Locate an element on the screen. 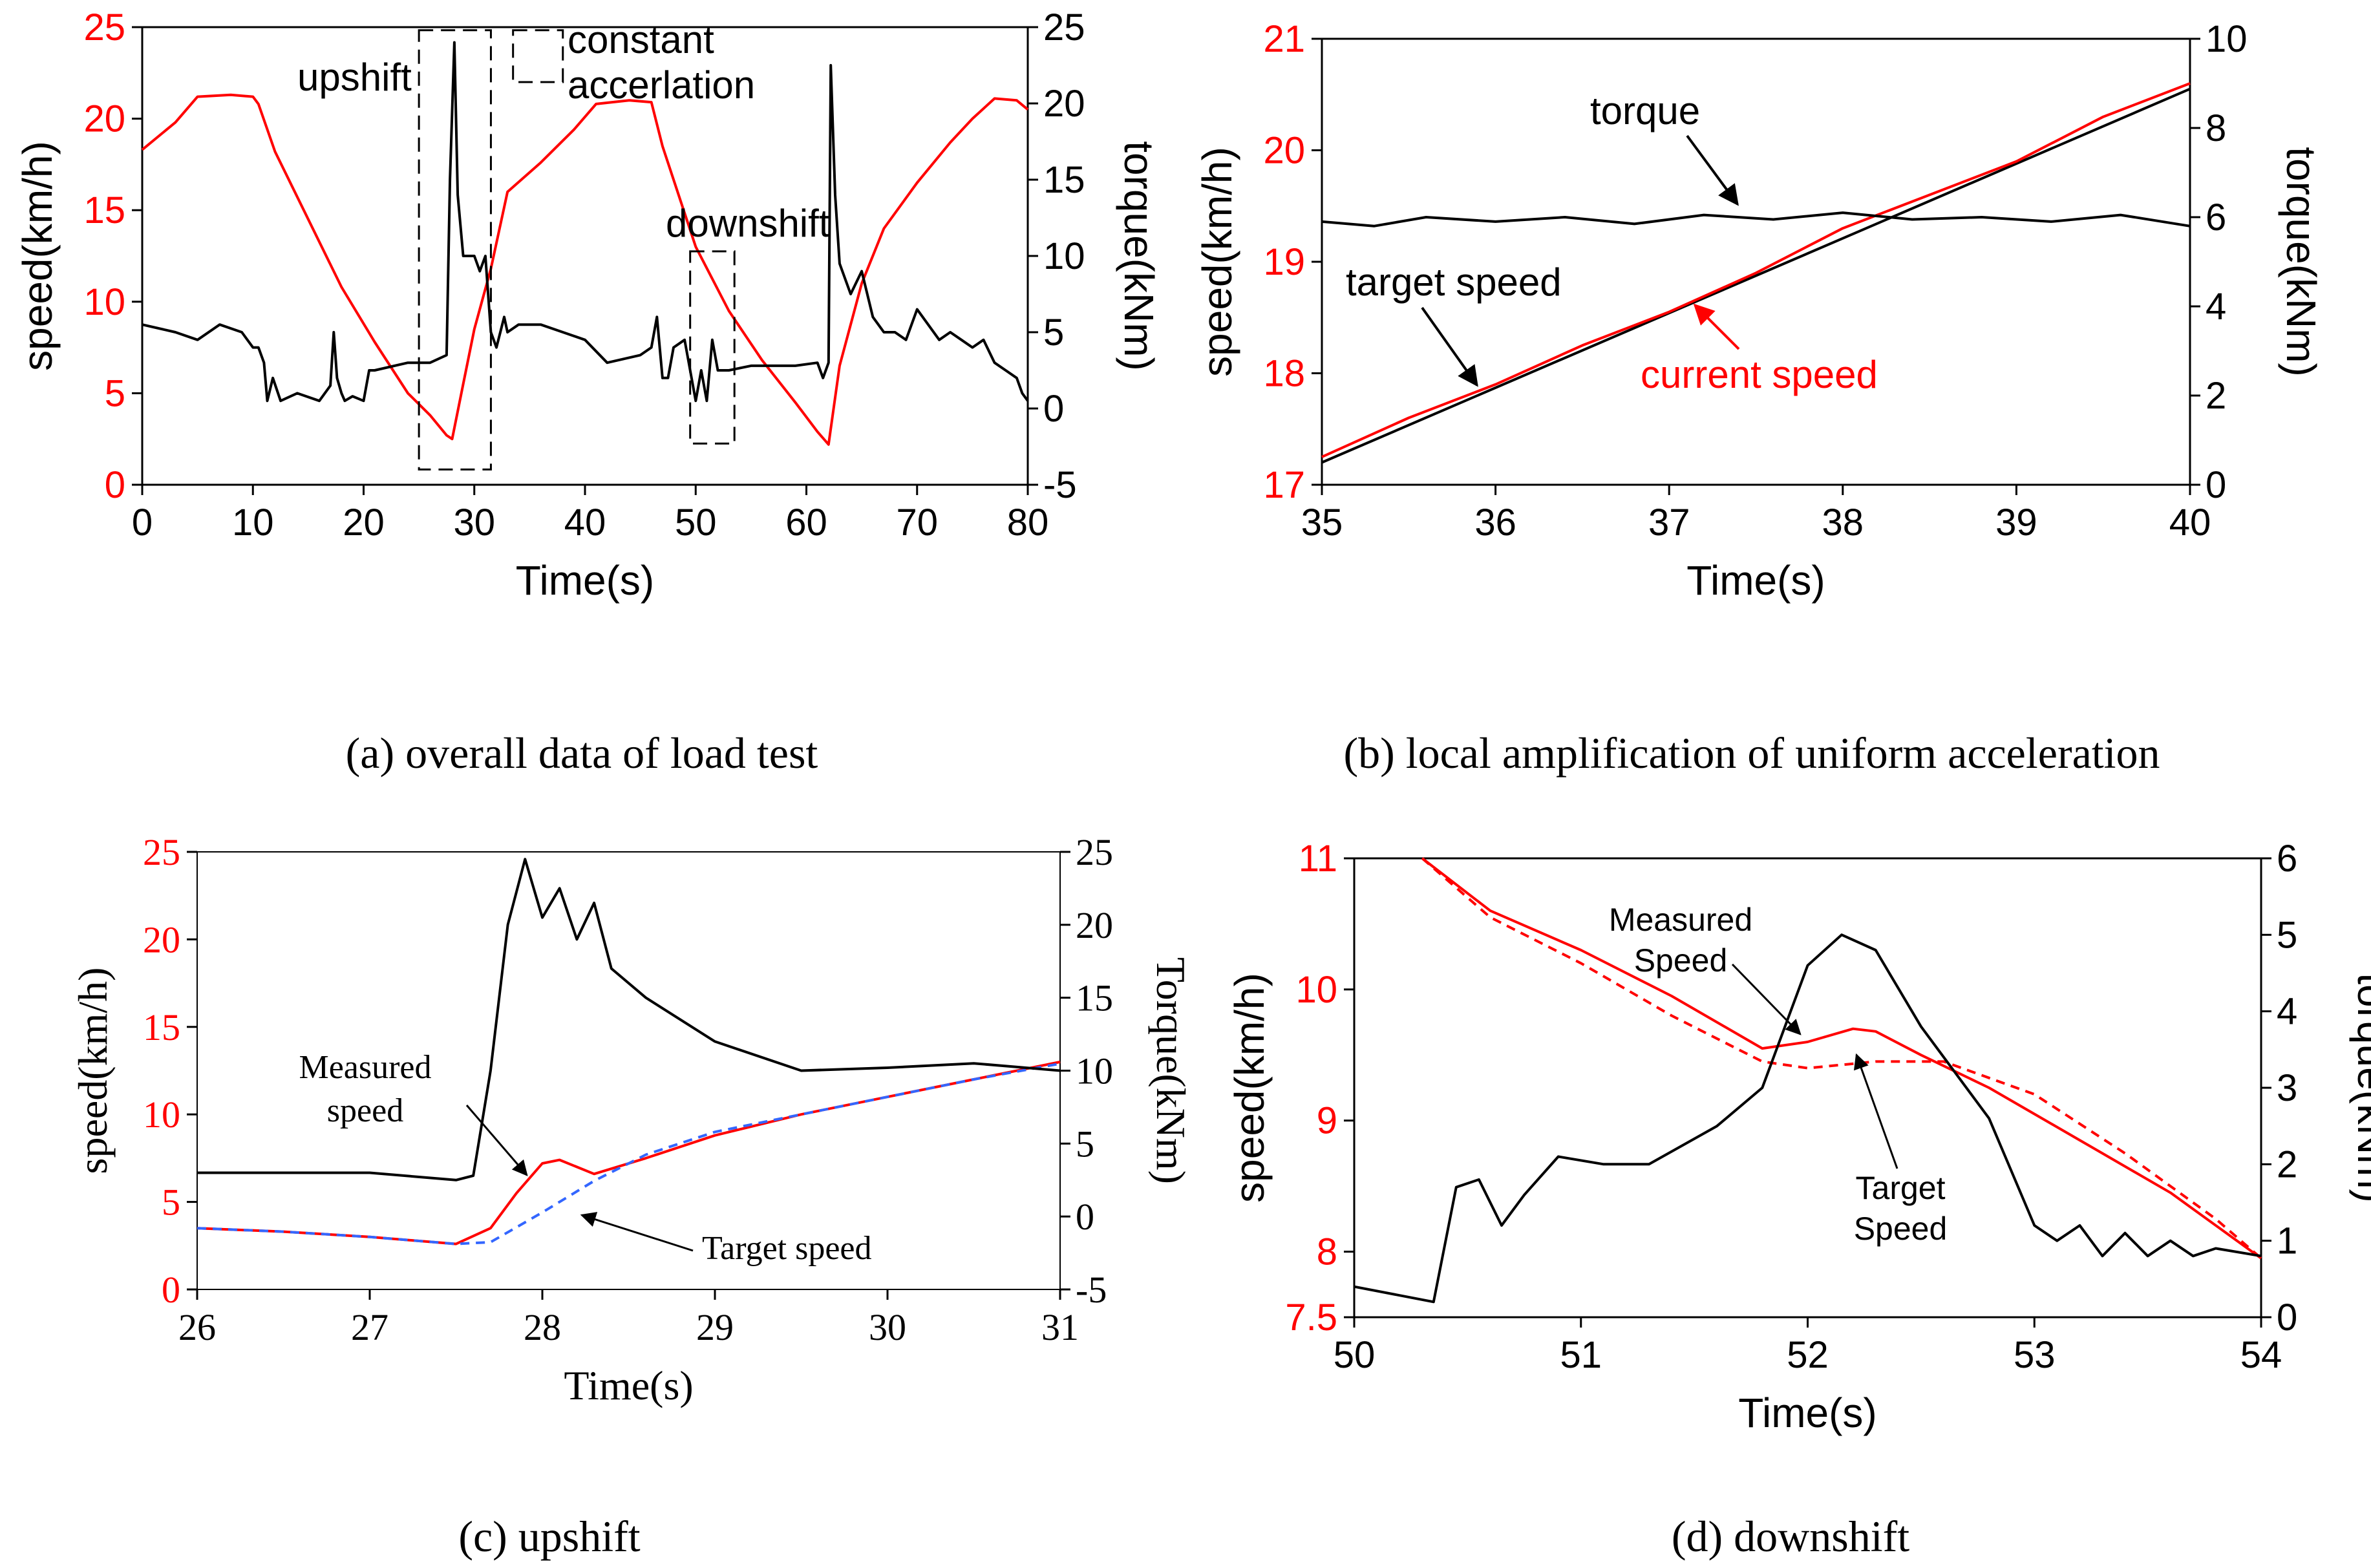 This screenshot has height=1568, width=2371. x-tick-label: 26 is located at coordinates (197, 1327).